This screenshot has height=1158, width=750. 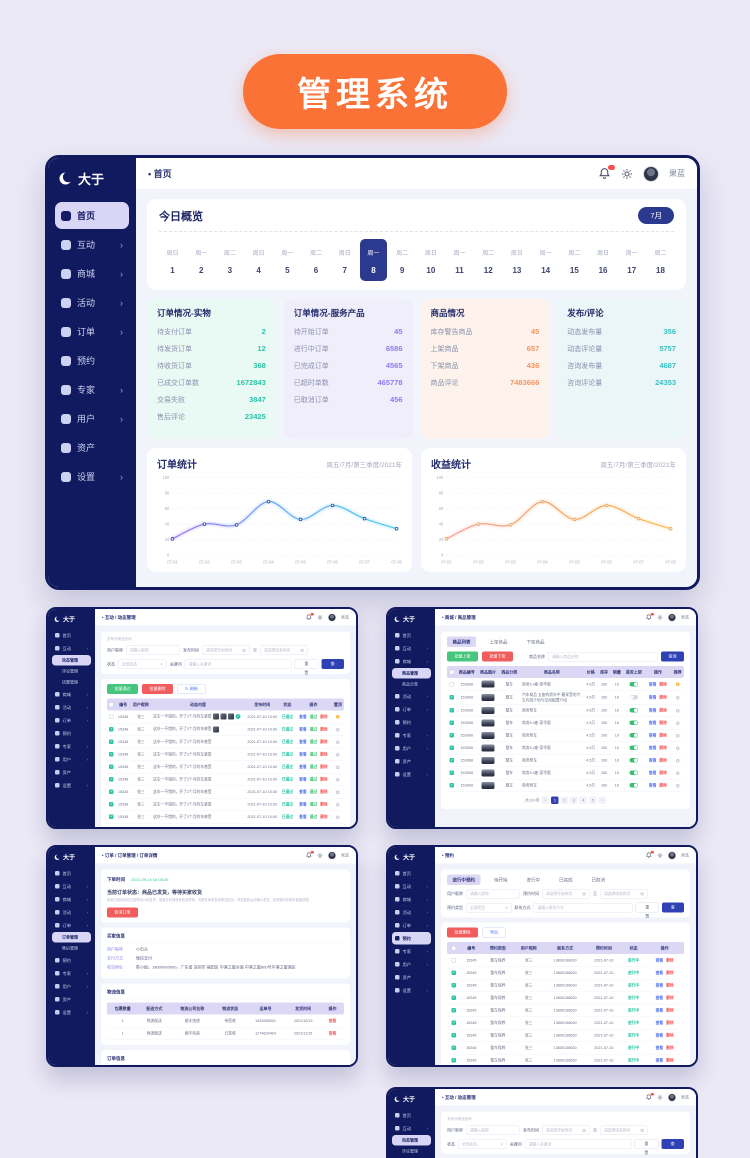 What do you see at coordinates (71, 733) in the screenshot?
I see `sidebar-item: 预约 ›` at bounding box center [71, 733].